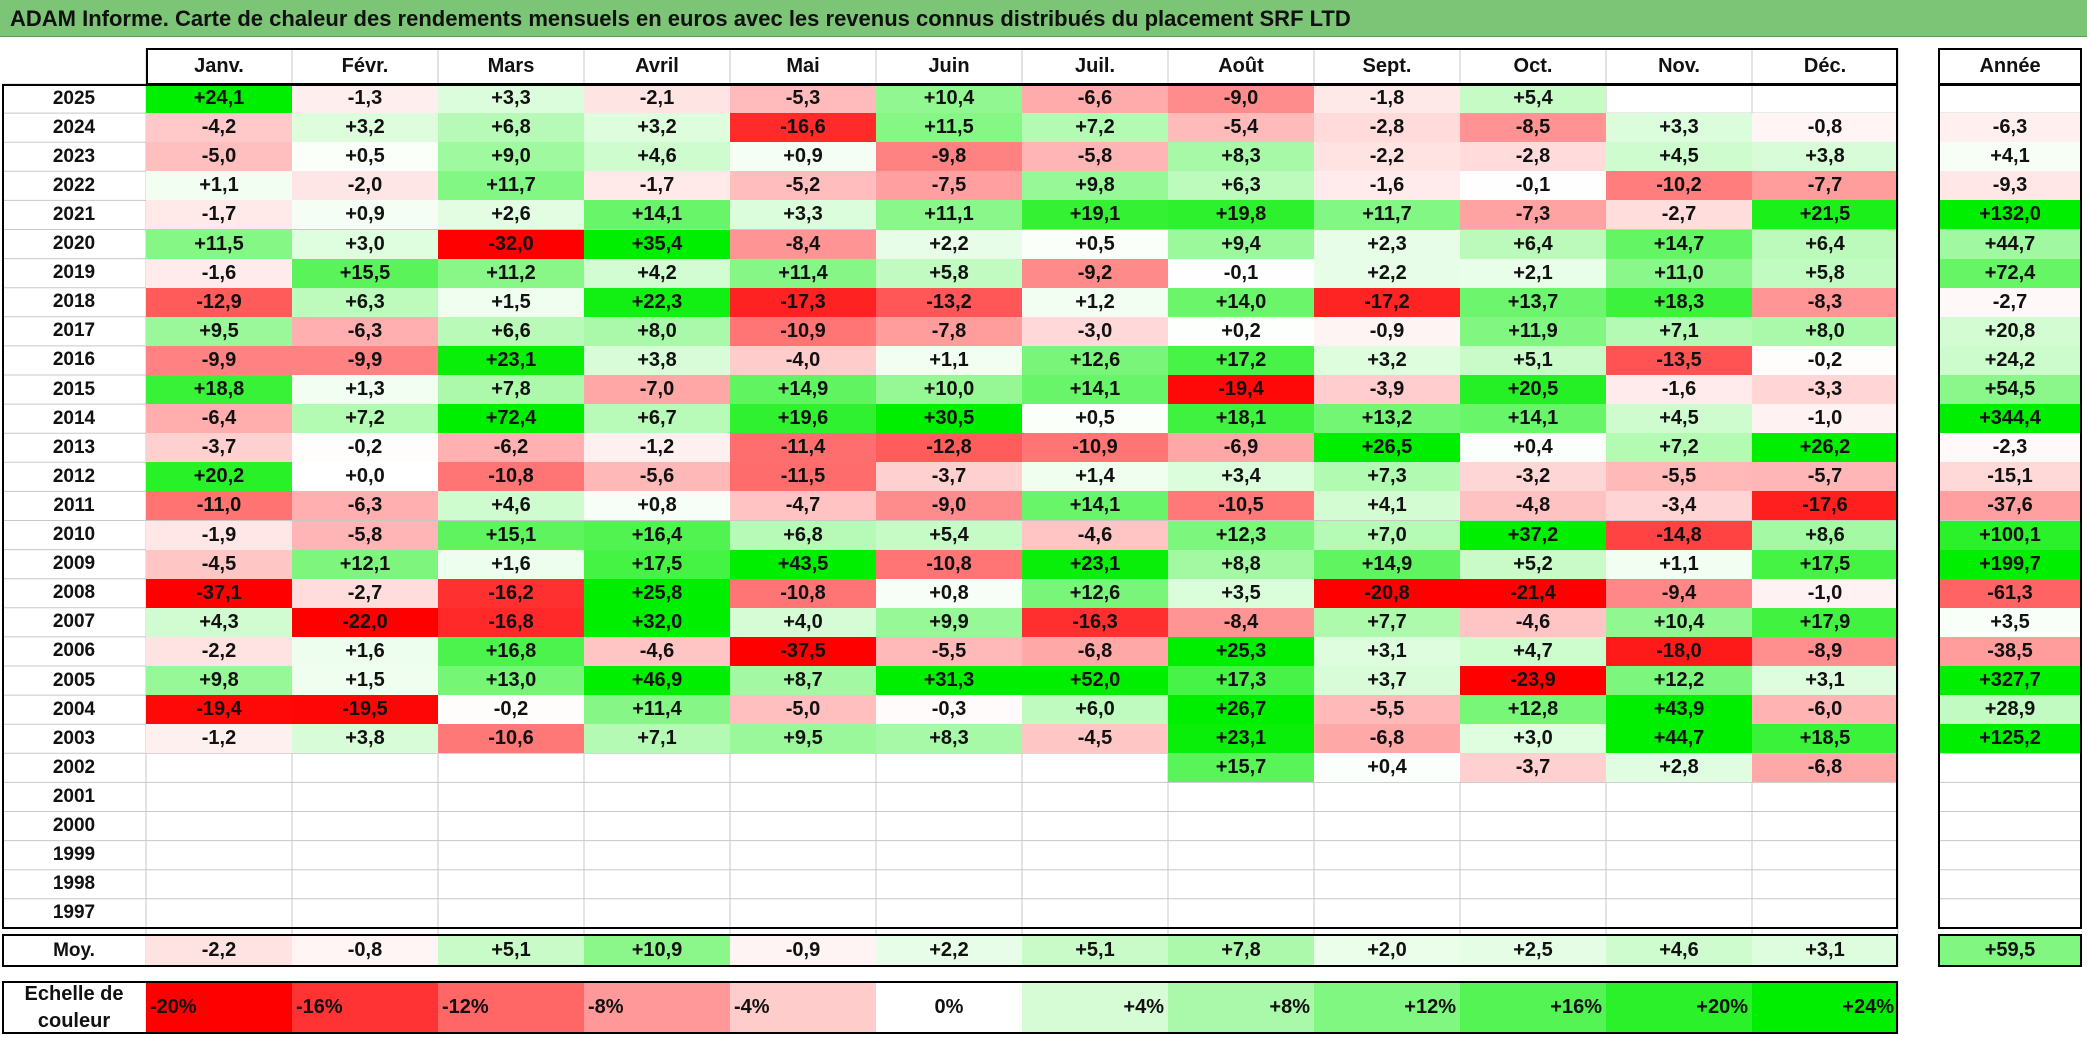 This screenshot has width=2087, height=1037. Describe the element at coordinates (803, 950) in the screenshot. I see `average-cell: -0,9` at that location.